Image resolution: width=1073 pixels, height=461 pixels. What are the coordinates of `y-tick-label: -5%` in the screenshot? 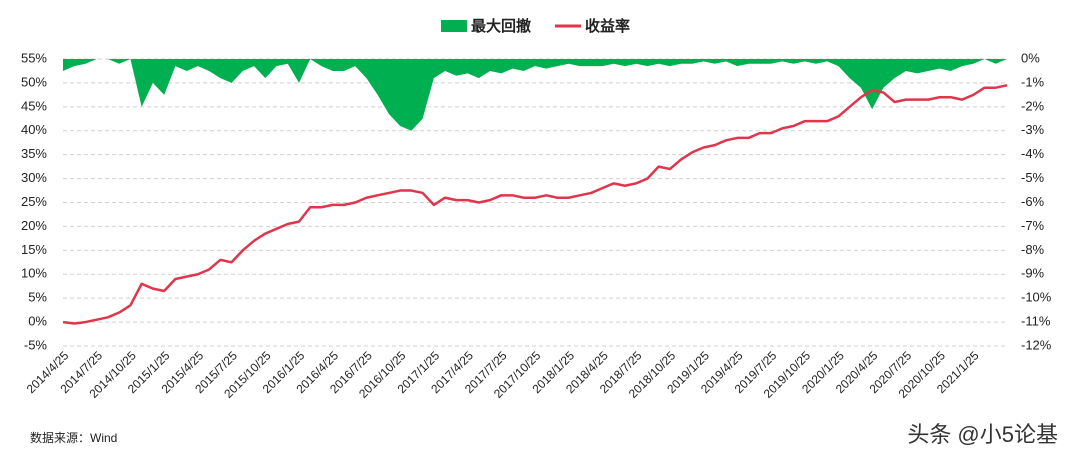 It's located at (36, 344).